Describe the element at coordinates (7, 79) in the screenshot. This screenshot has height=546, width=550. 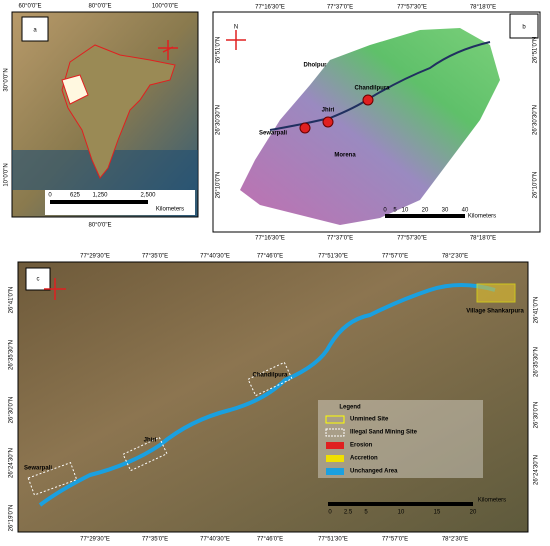
I see `lat-label: 30°0'0"N` at that location.